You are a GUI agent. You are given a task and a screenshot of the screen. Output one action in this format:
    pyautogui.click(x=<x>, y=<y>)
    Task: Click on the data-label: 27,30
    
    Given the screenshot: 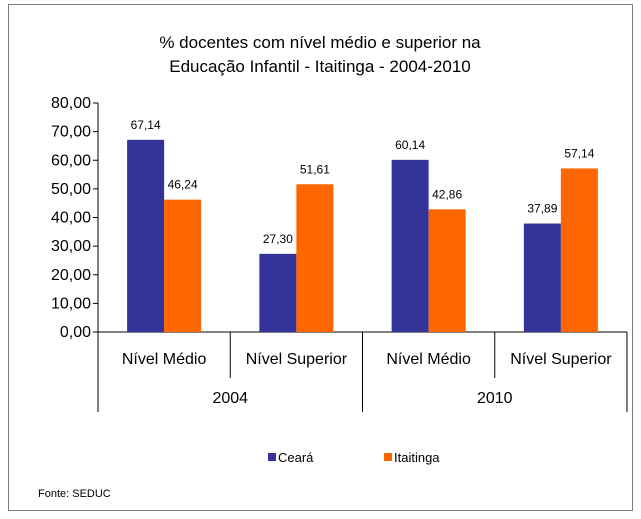 What is the action you would take?
    pyautogui.click(x=278, y=239)
    